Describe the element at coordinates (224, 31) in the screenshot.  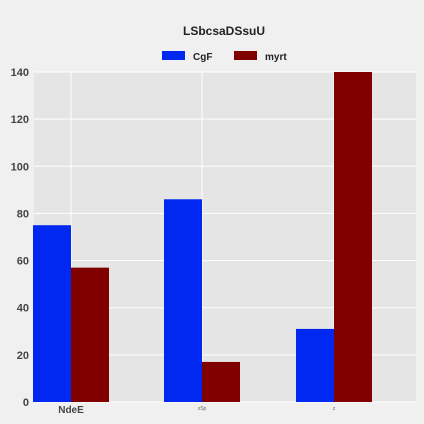
I see `chart-title: LSbcsaDSsuU` at that location.